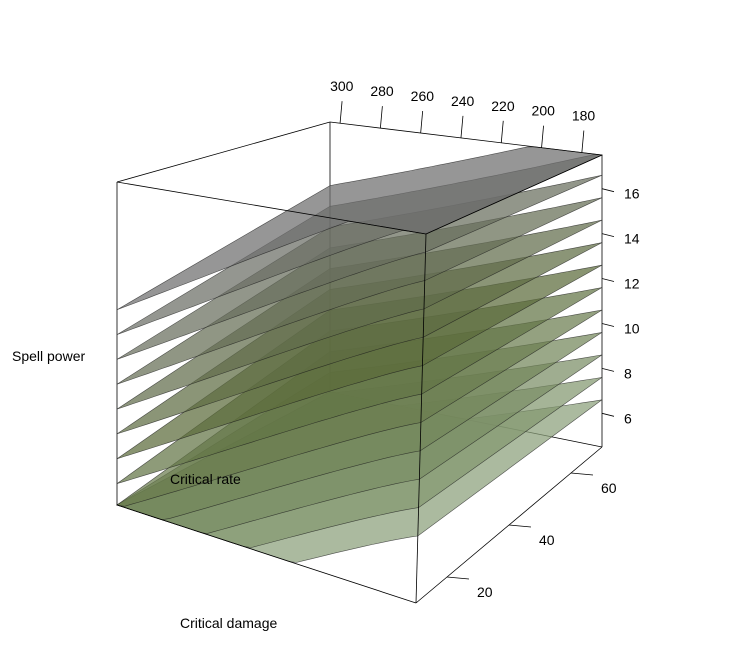  What do you see at coordinates (632, 239) in the screenshot?
I see `z-tick-label: 14` at bounding box center [632, 239].